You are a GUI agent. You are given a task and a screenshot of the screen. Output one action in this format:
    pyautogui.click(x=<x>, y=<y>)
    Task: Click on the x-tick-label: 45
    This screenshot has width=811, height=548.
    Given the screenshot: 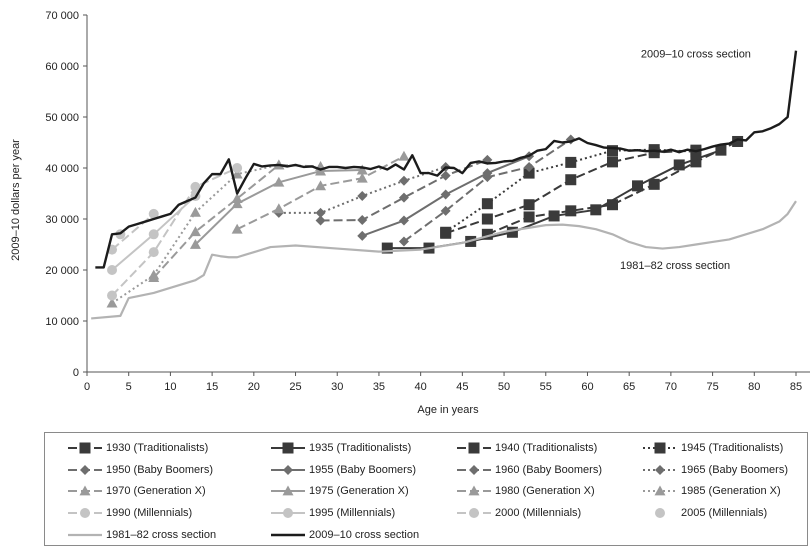 What is the action you would take?
    pyautogui.click(x=462, y=387)
    